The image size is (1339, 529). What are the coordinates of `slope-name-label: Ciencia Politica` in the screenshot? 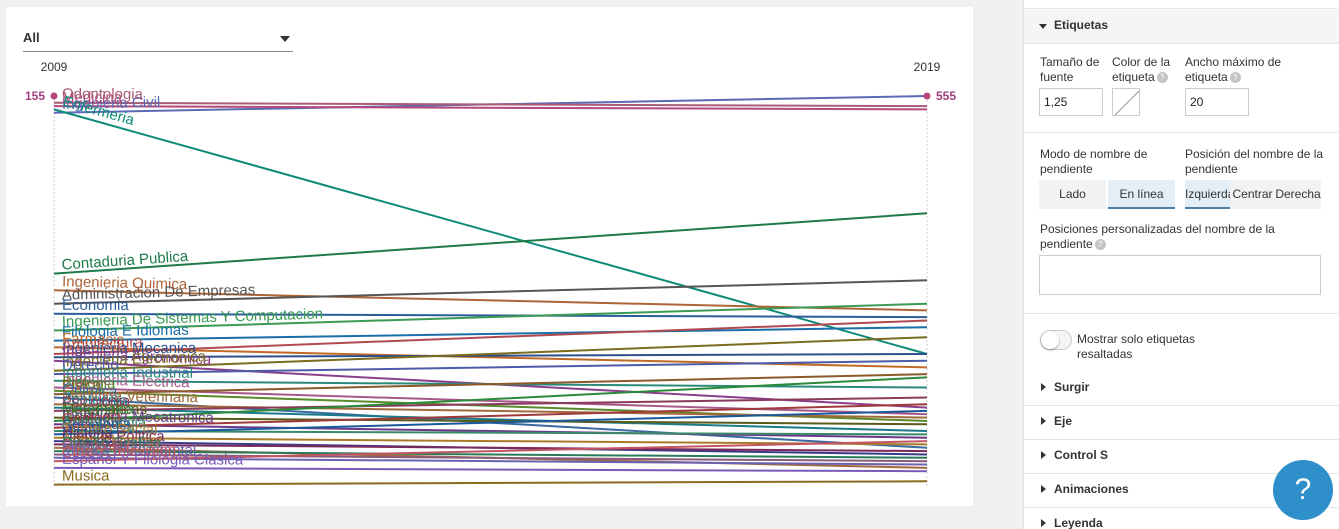 It's located at (113, 436).